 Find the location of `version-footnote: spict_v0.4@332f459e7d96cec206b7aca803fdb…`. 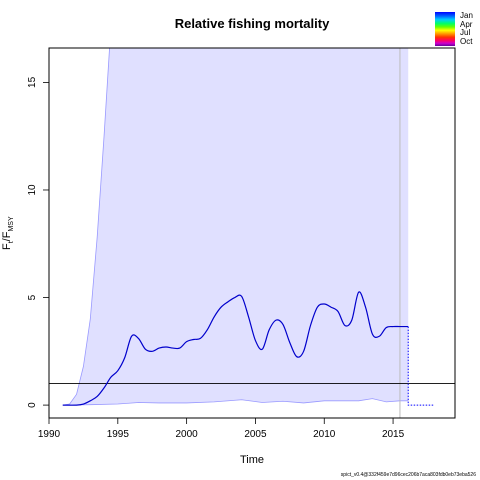

version-footnote: spict_v0.4@332f459e7d96cec206b7aca803fdb… is located at coordinates (408, 475).